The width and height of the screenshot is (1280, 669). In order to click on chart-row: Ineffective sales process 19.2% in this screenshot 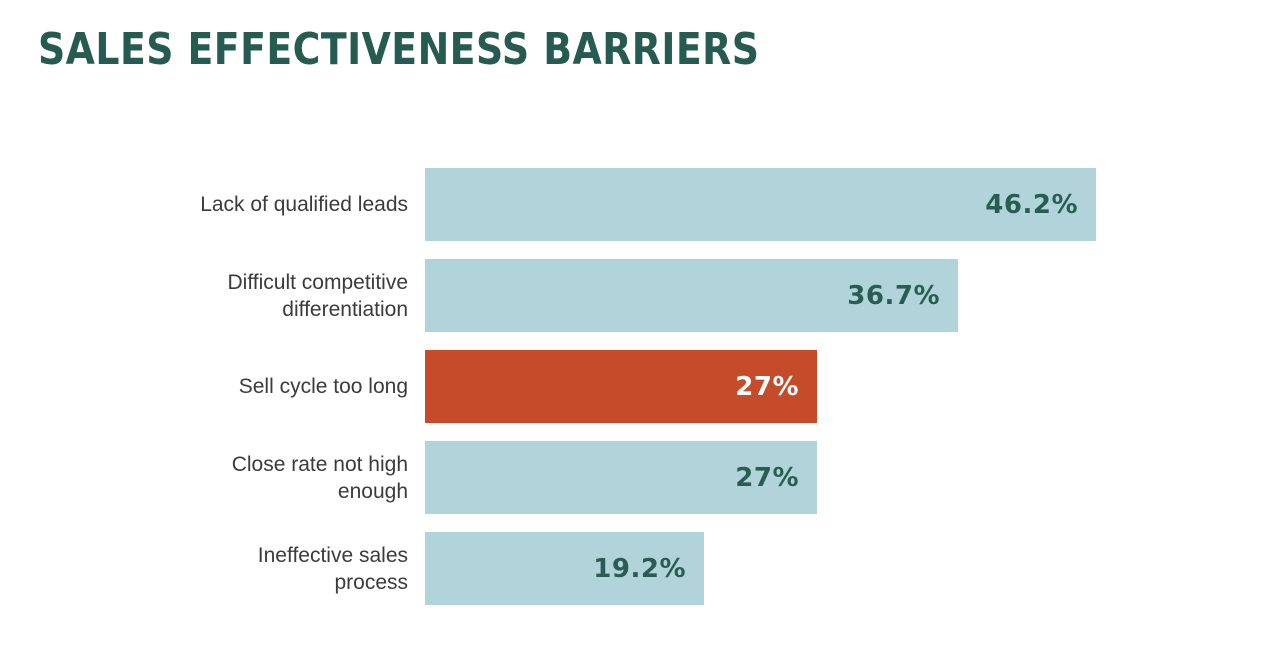, I will do `click(640, 568)`.